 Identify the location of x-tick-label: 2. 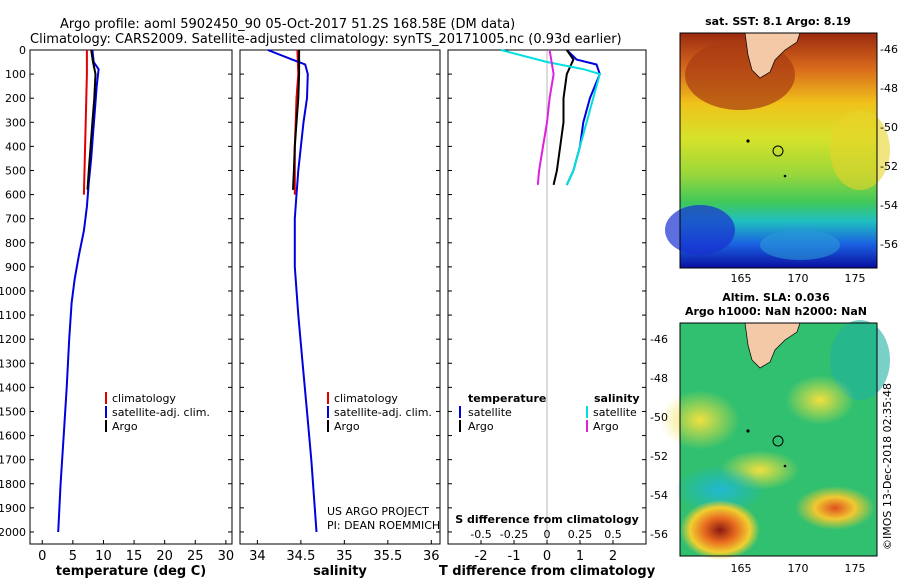
(613, 556).